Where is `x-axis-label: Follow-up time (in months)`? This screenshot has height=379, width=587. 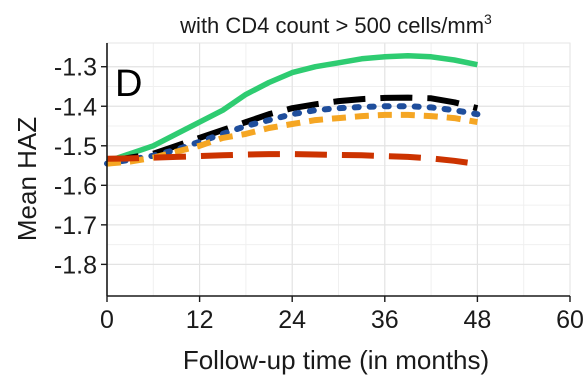 x-axis-label: Follow-up time (in months) is located at coordinates (336, 360).